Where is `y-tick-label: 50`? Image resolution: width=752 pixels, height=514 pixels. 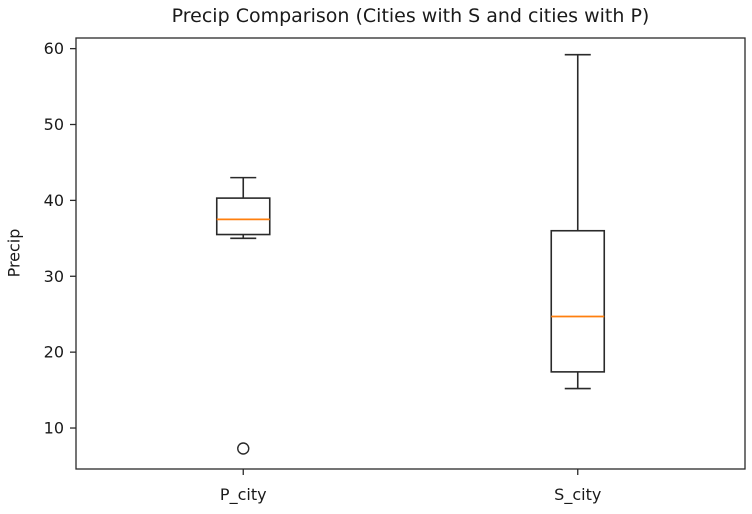
y-tick-label: 50 is located at coordinates (54, 124).